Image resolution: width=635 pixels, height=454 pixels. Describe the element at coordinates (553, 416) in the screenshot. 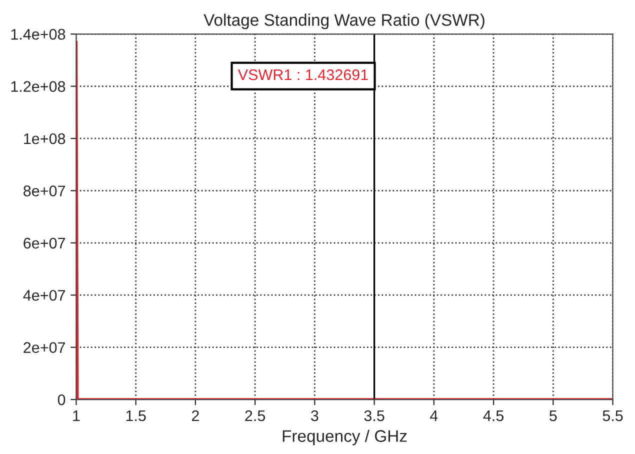

I see `x-tick-label: 5` at that location.